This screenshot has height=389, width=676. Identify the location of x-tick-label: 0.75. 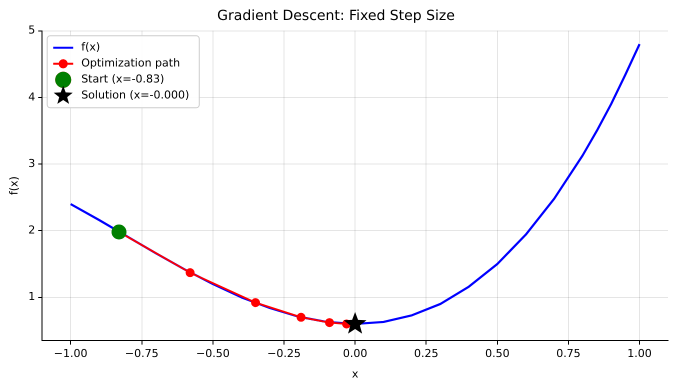
(568, 353).